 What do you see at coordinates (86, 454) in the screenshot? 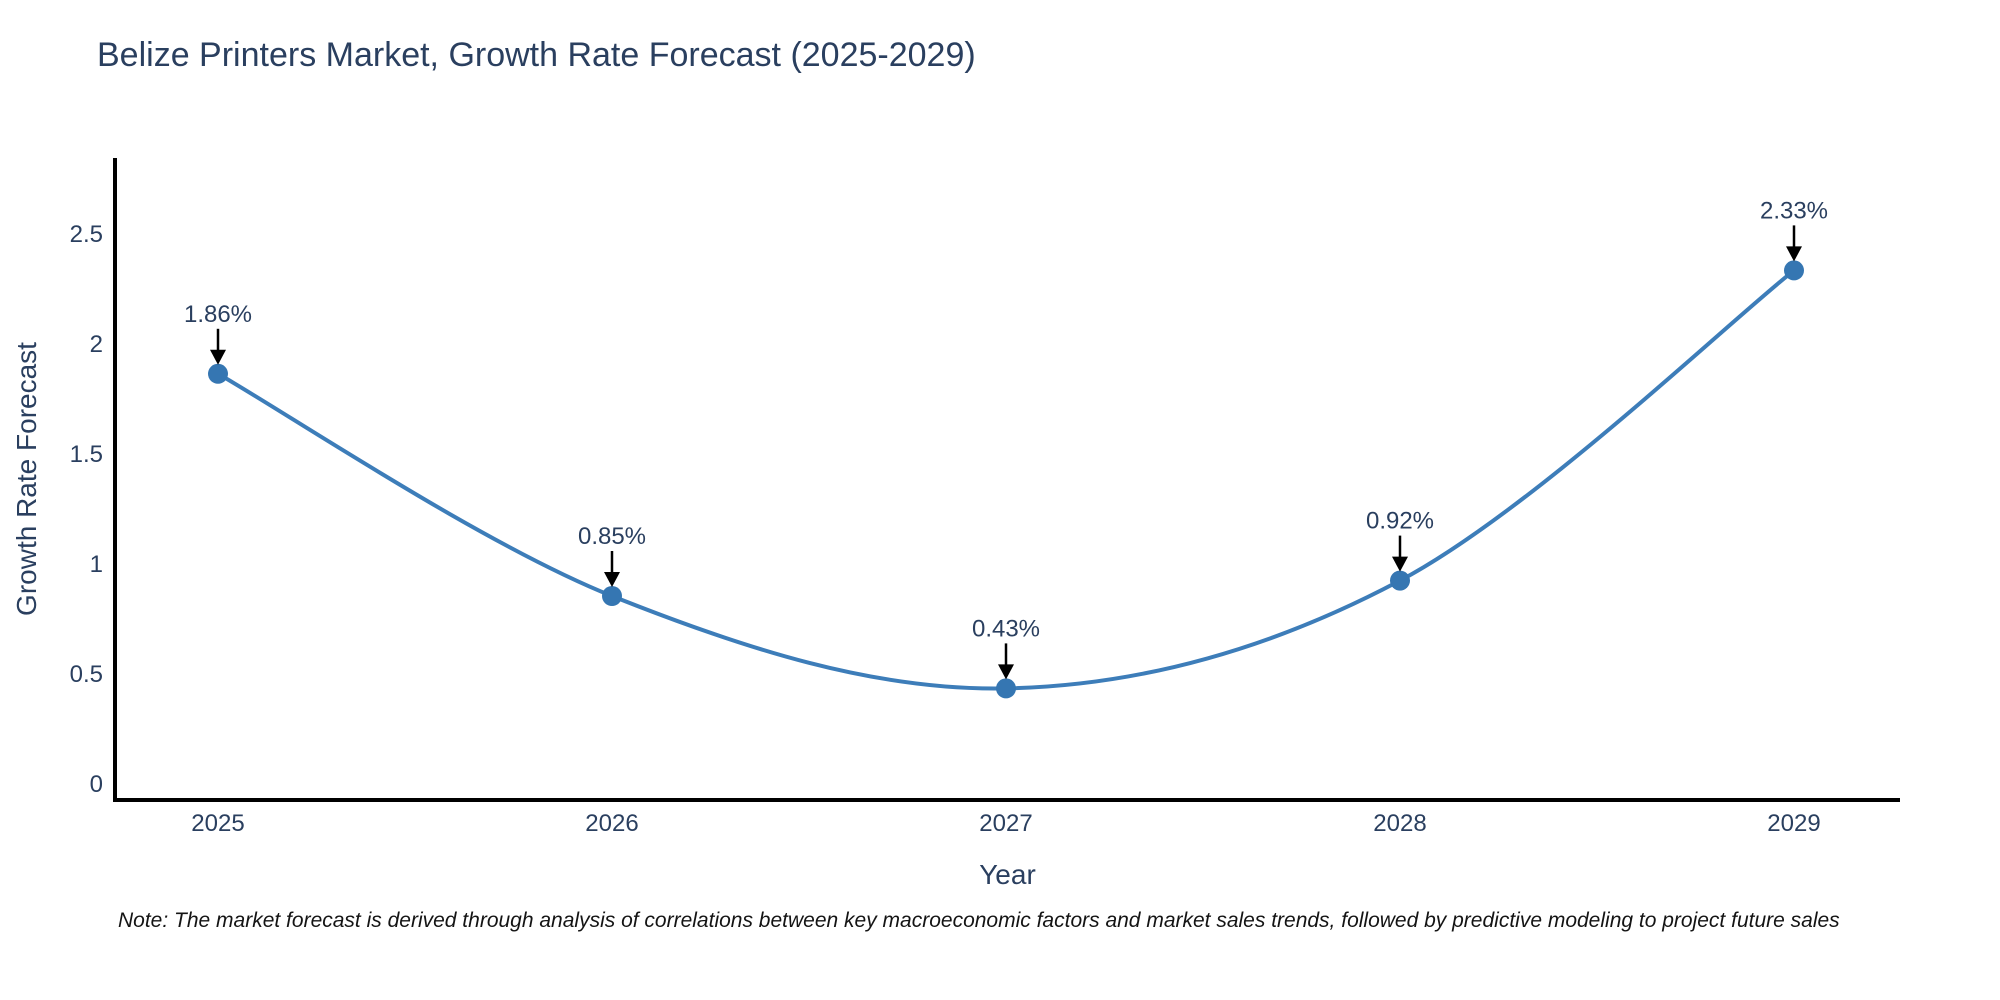
I see `y-tick-label: 1.5` at bounding box center [86, 454].